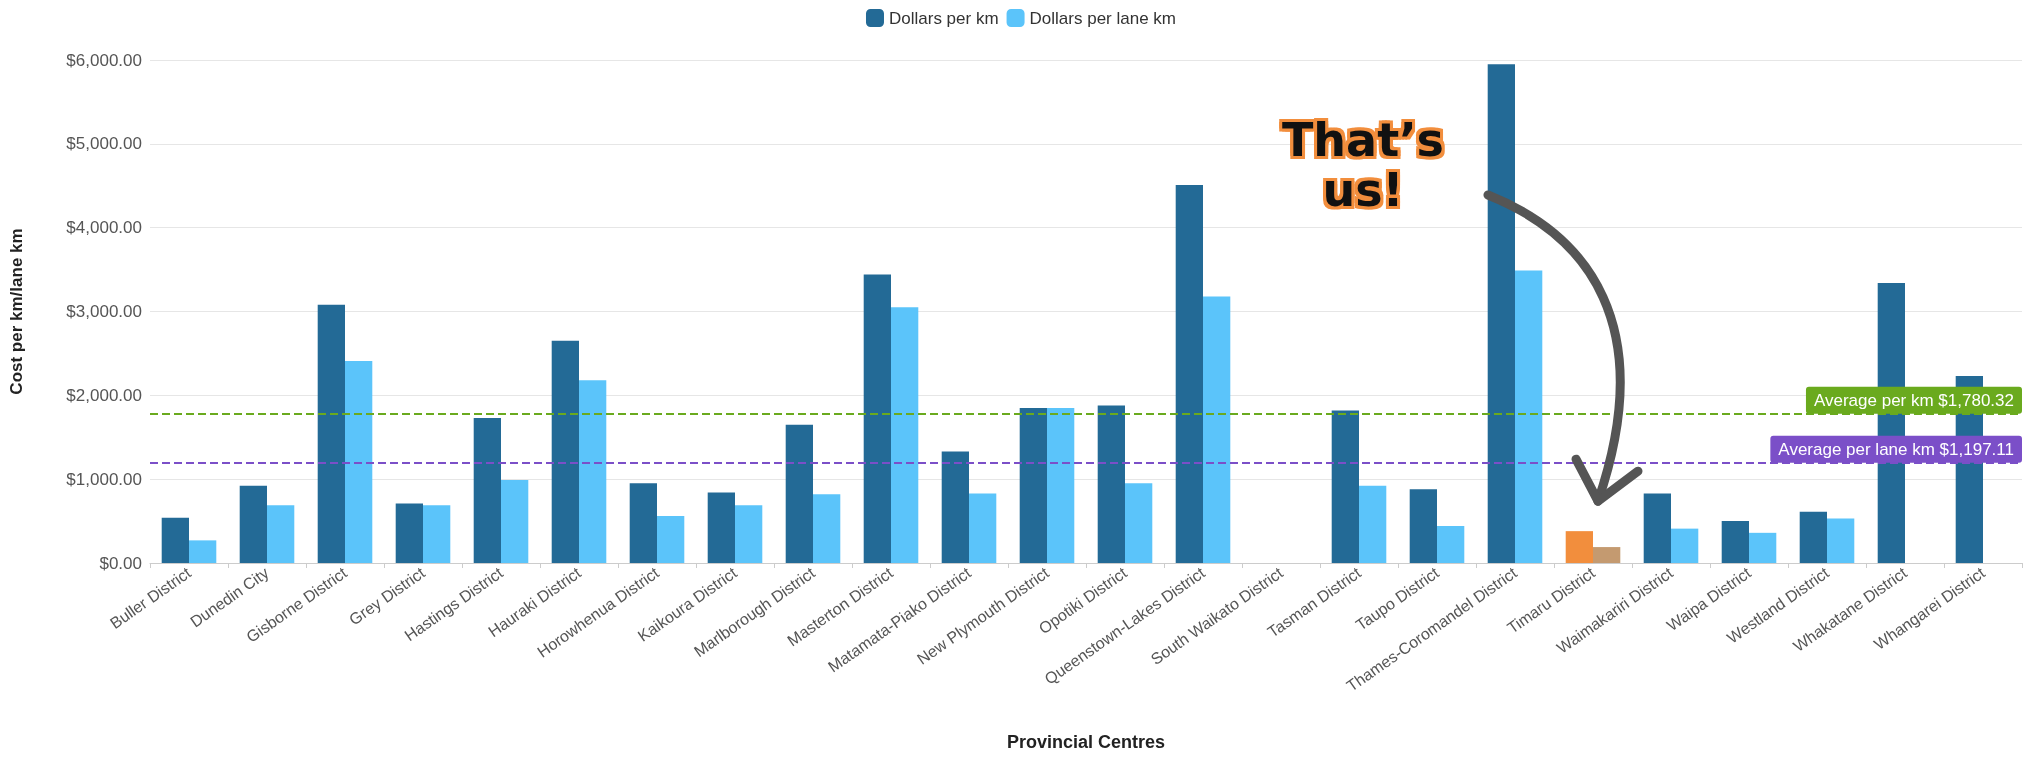 This screenshot has height=763, width=2042. What do you see at coordinates (1896, 449) in the screenshot?
I see `ref-line-label: Average per lane km $1,197.11` at bounding box center [1896, 449].